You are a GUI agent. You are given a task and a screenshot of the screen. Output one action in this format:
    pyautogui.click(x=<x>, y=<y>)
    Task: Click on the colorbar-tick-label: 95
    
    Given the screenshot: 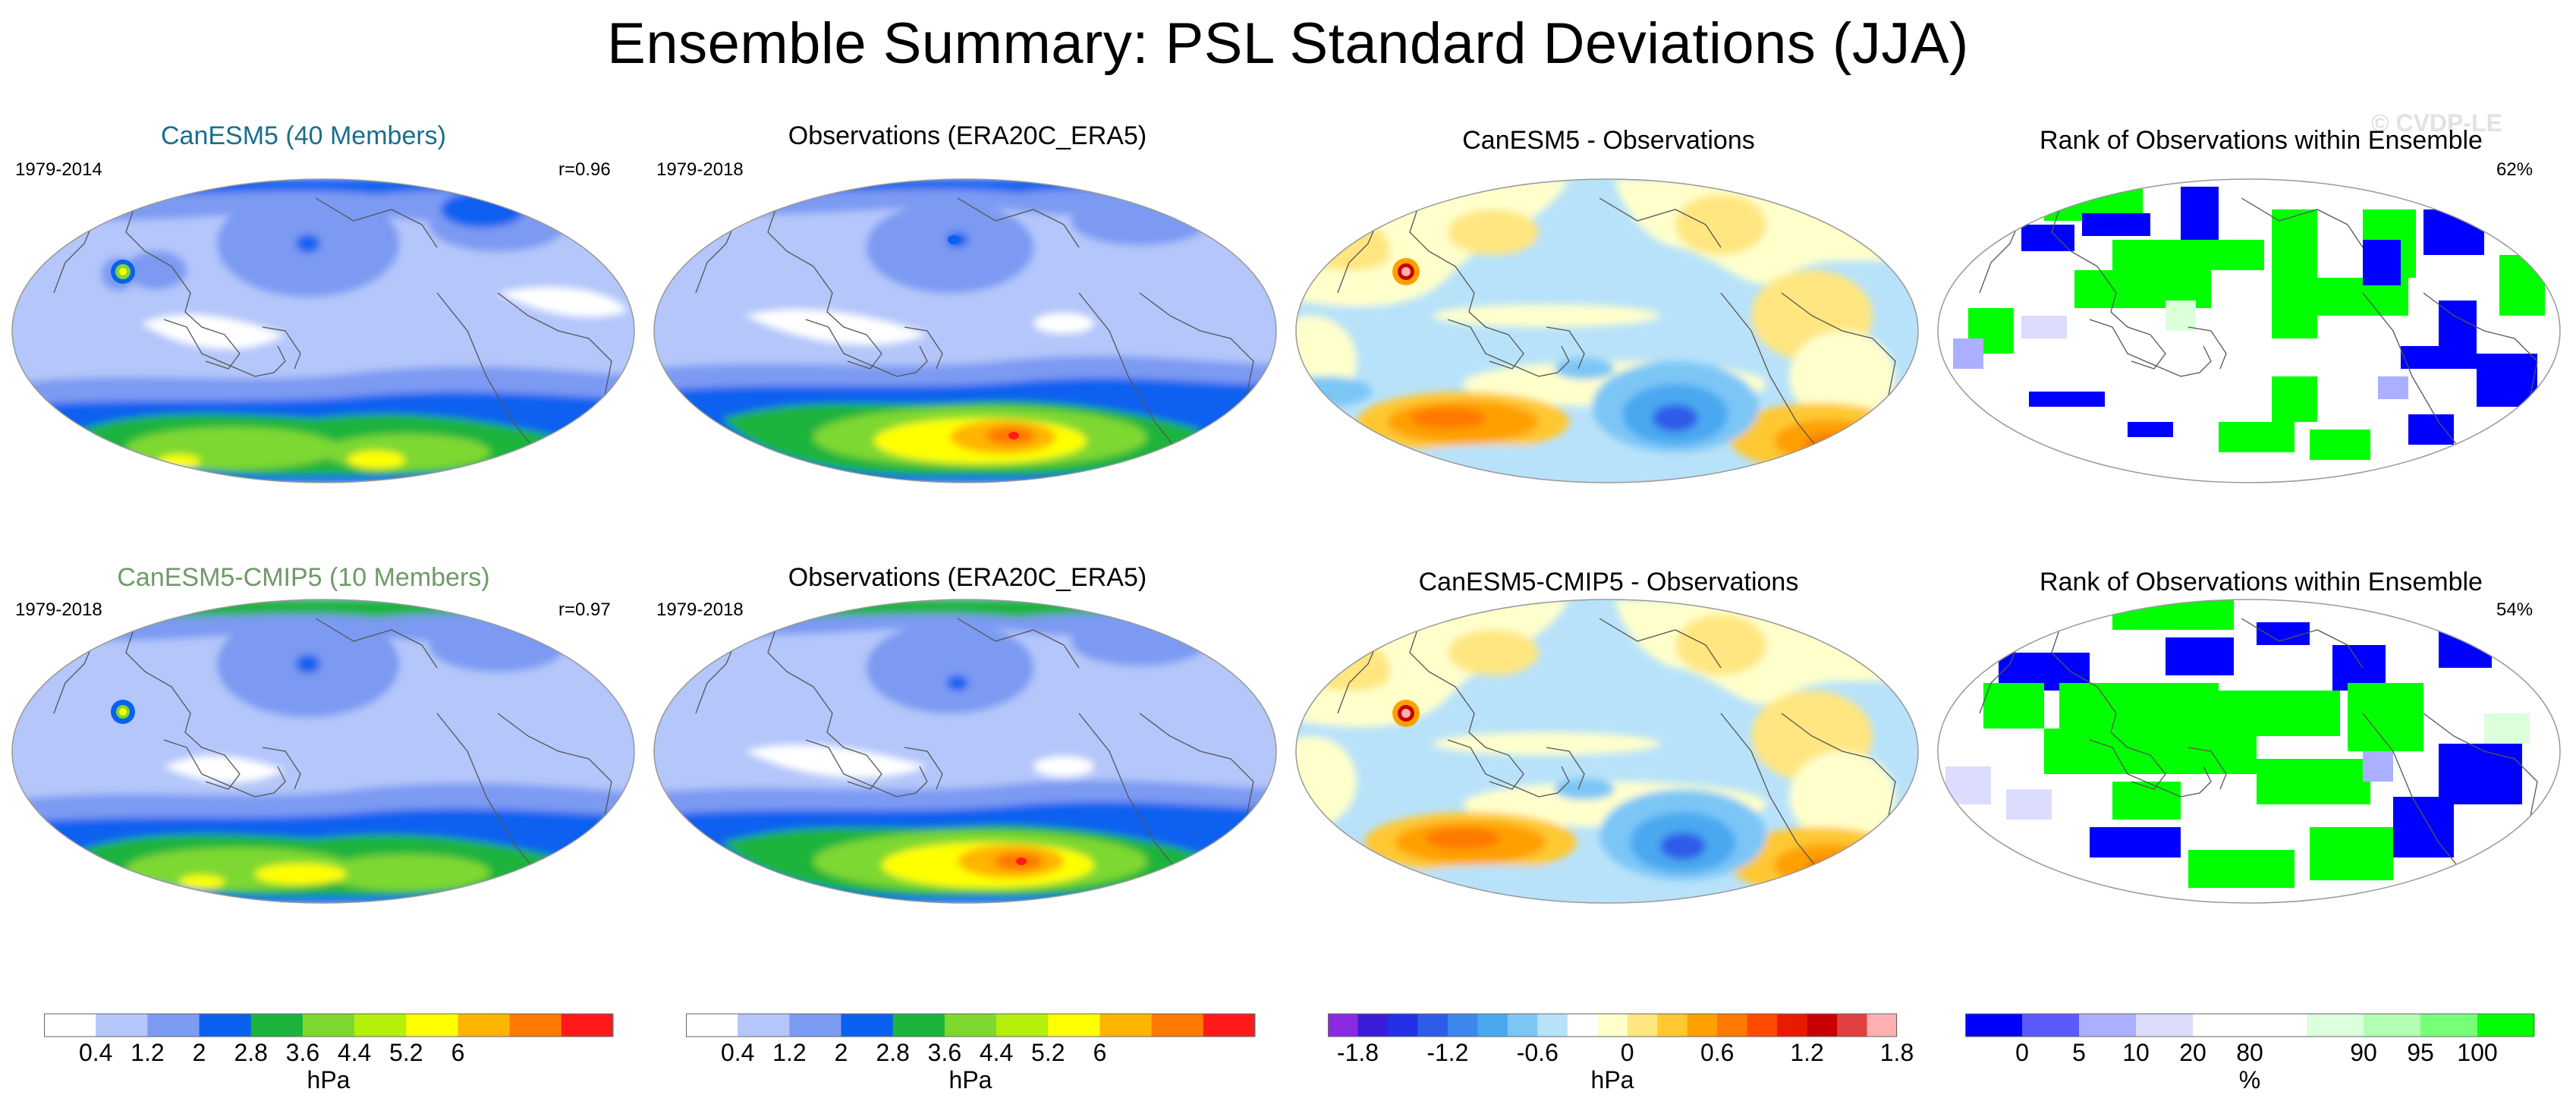 What is the action you would take?
    pyautogui.click(x=2420, y=1052)
    